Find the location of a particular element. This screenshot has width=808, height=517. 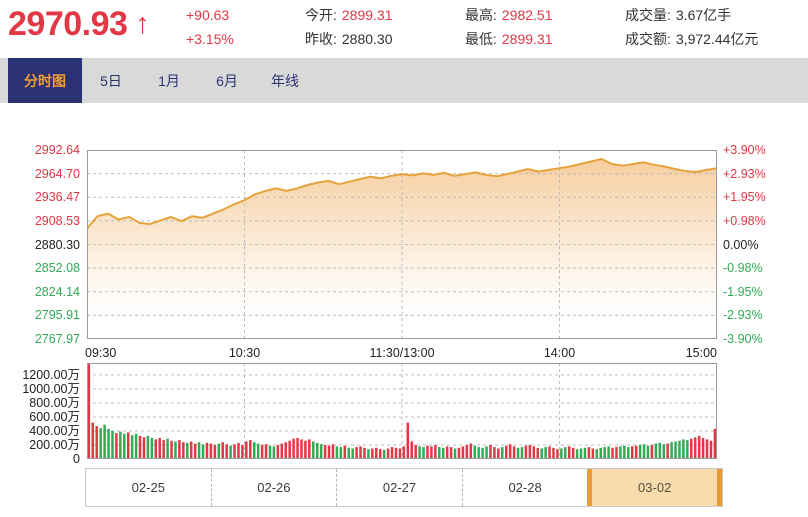

date-selector: 02-25 02-26 02-27 02-28 03-02 is located at coordinates (404, 487).